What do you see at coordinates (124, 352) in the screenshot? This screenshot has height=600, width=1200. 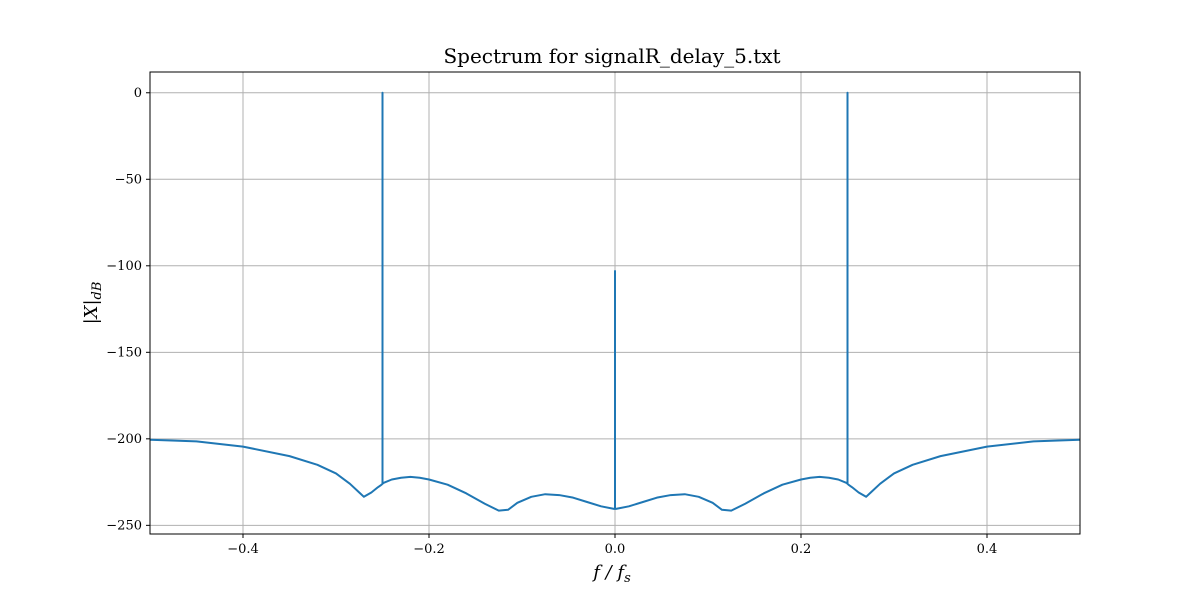 I see `y-tick-label: −150` at bounding box center [124, 352].